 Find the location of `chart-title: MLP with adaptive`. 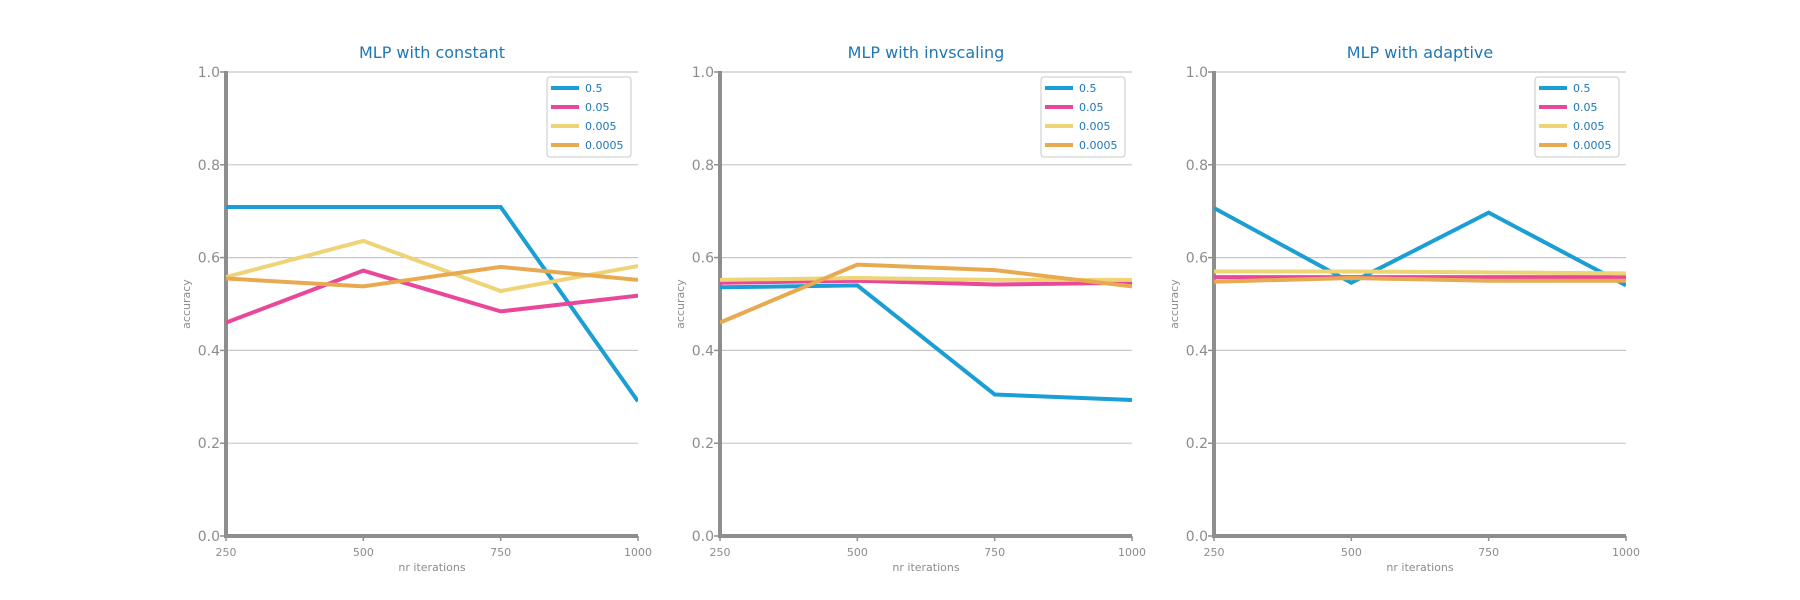

chart-title: MLP with adaptive is located at coordinates (1420, 52).